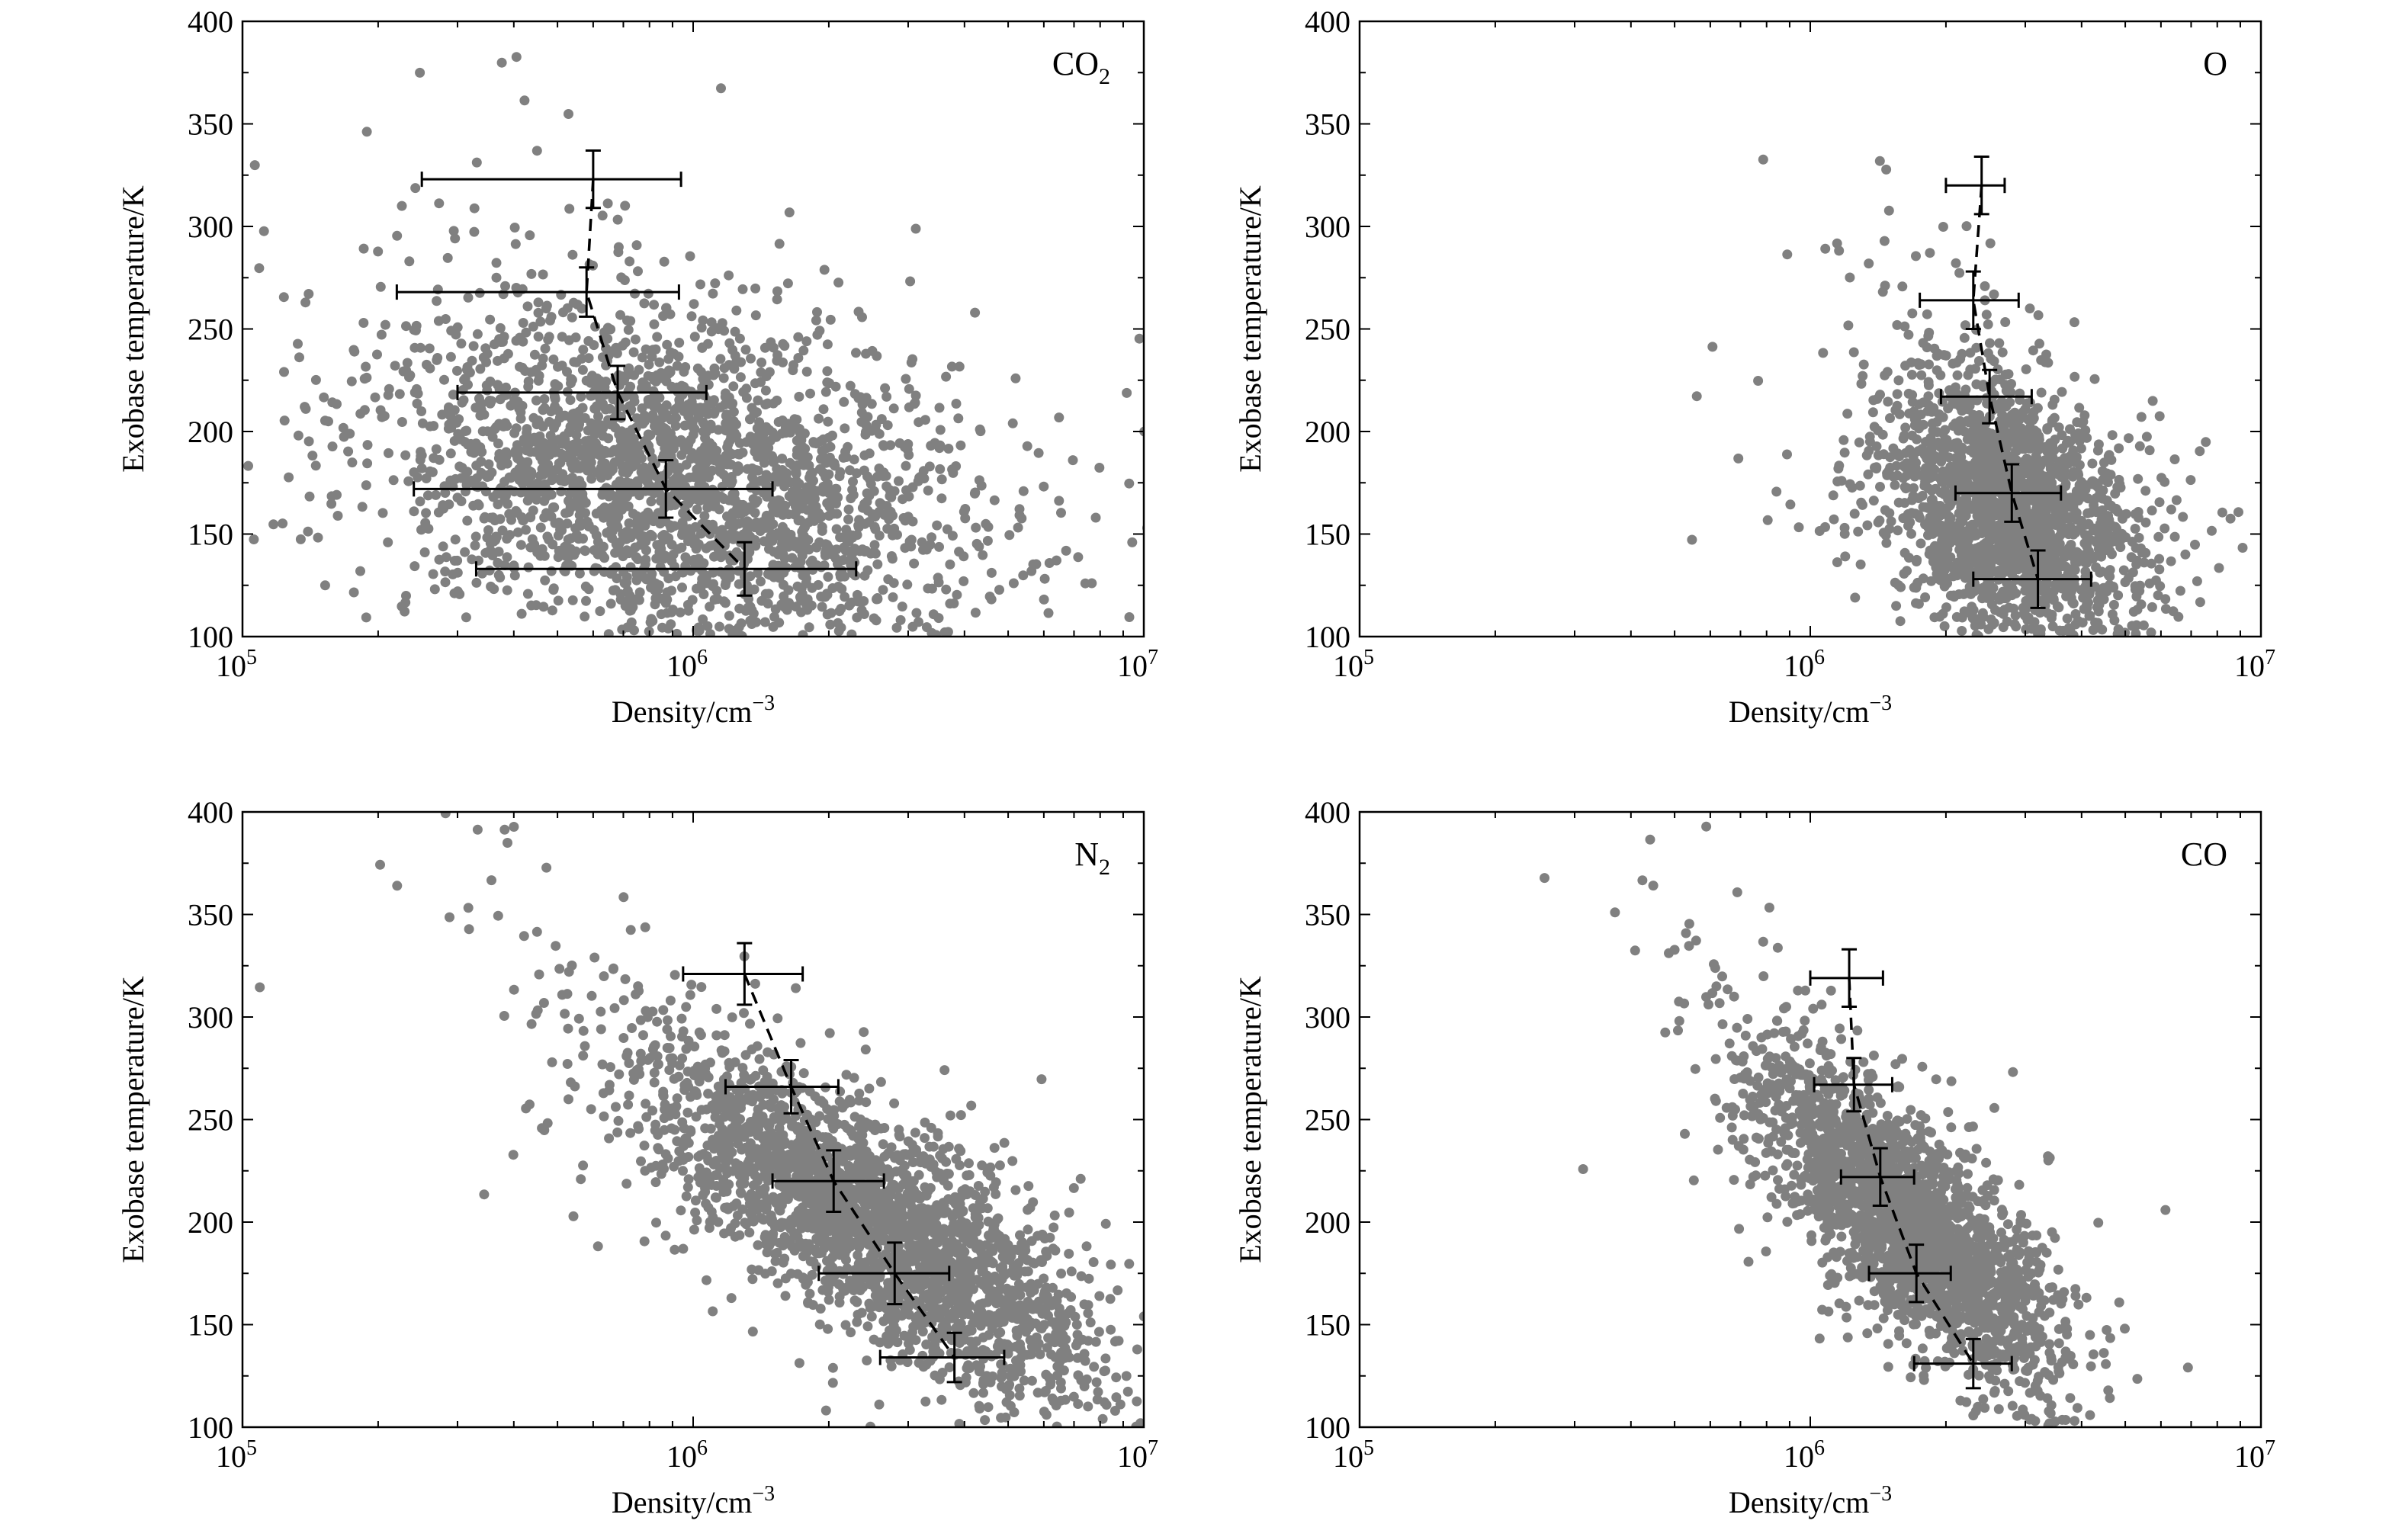  What do you see at coordinates (1327, 637) in the screenshot?
I see `y-tick-label: 100` at bounding box center [1327, 637].